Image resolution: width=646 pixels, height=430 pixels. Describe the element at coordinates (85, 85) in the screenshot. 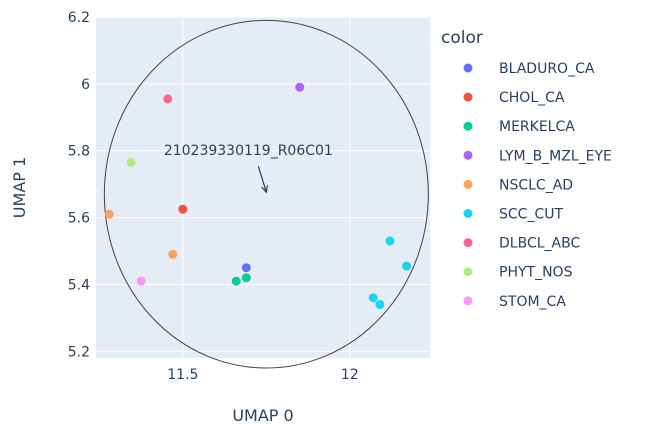

I see `y-tick-label: 6` at that location.